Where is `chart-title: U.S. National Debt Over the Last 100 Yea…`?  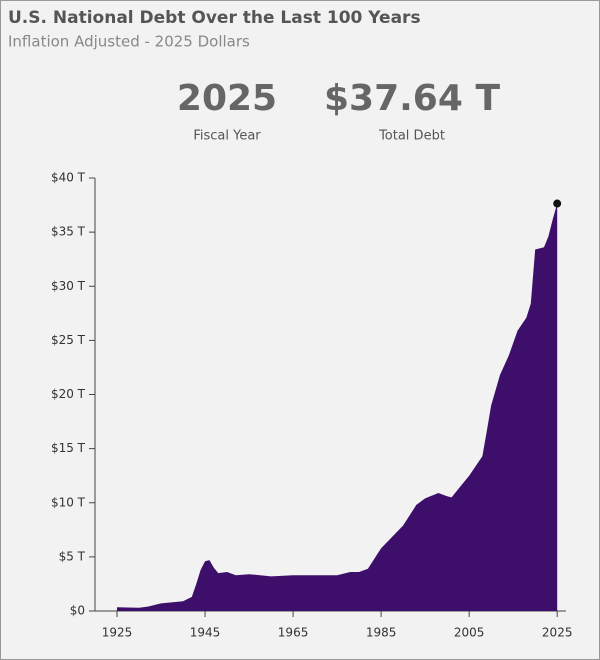 chart-title: U.S. National Debt Over the Last 100 Yea… is located at coordinates (214, 18).